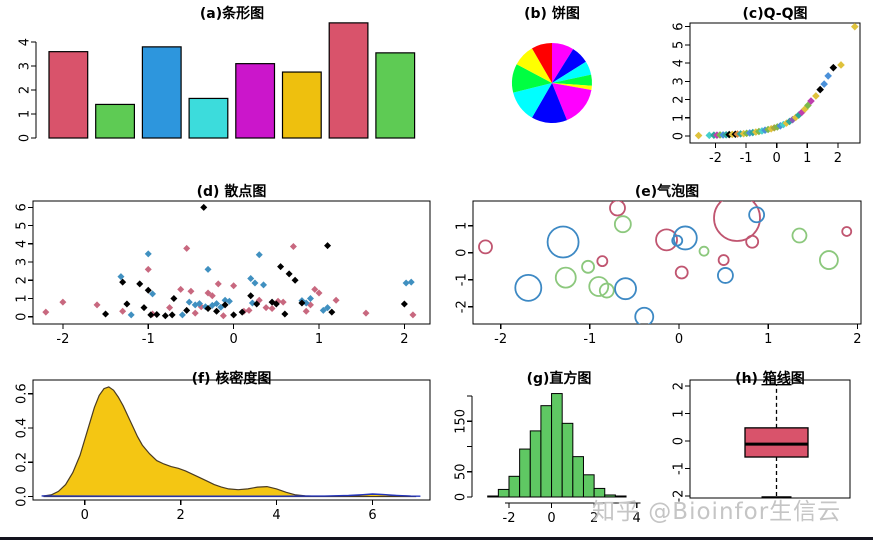  What do you see at coordinates (231, 192) in the screenshot?
I see `scatter-plot-title: (d) 散点图` at bounding box center [231, 192].